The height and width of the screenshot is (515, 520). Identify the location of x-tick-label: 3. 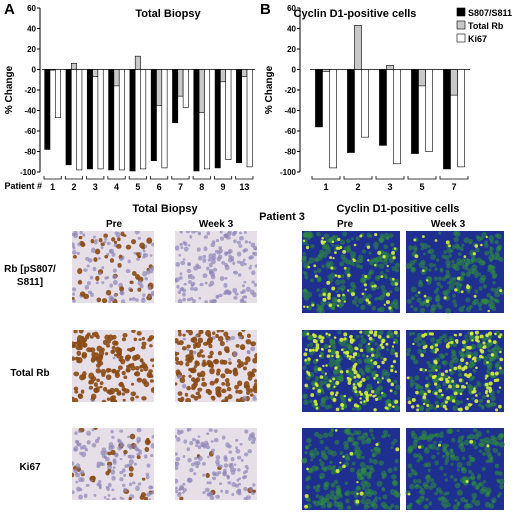
(95, 187).